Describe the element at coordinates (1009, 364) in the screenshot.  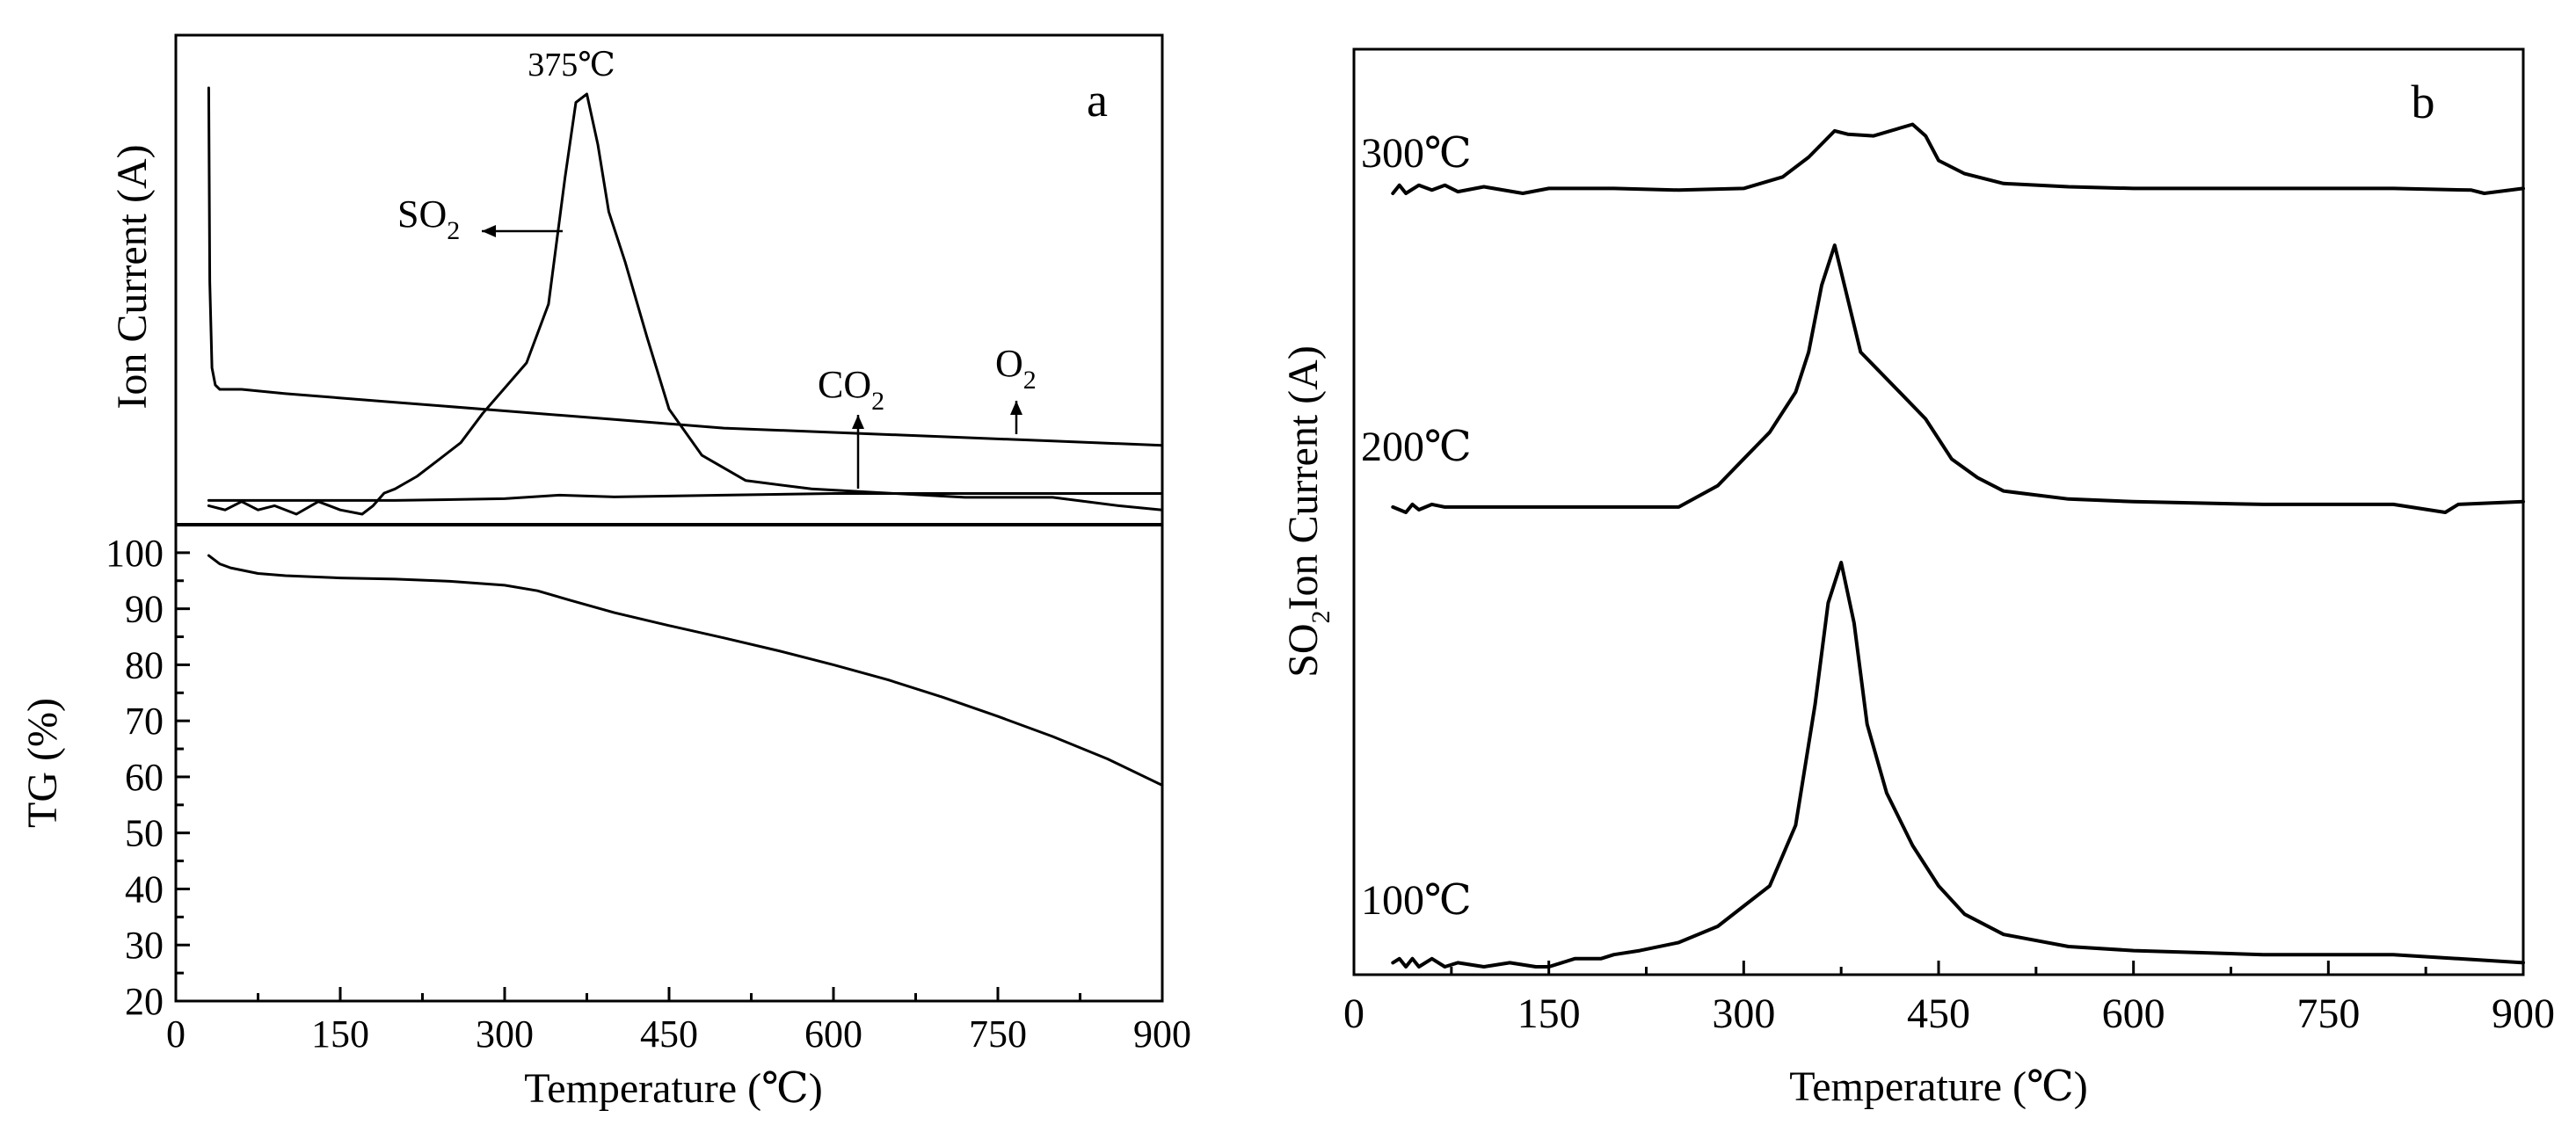
I see `series-label-main: O` at that location.